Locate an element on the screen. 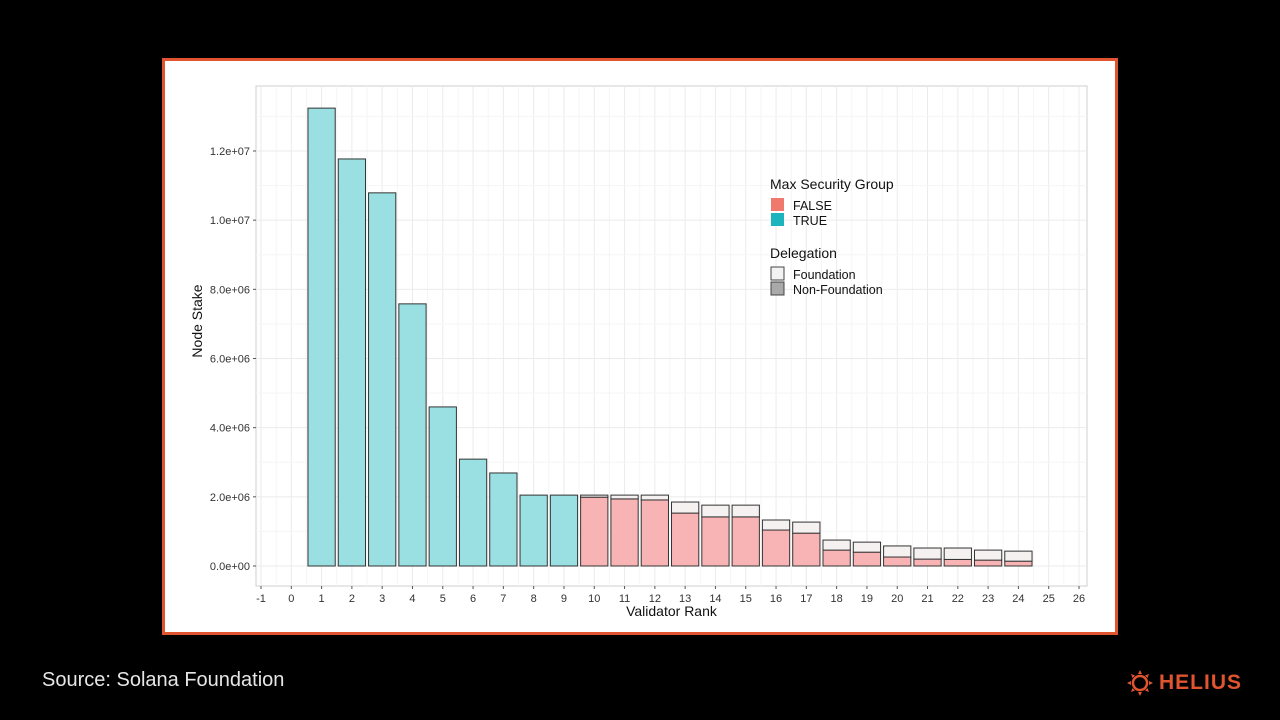 This screenshot has height=720, width=1280. legend-title-group: Max Security Group is located at coordinates (832, 184).